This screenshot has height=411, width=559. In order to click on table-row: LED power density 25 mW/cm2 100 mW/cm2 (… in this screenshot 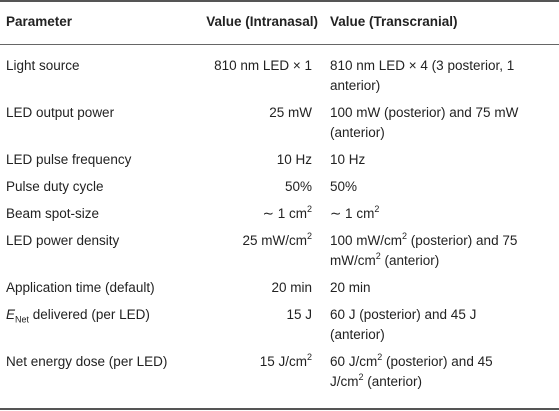, I will do `click(279, 247)`.